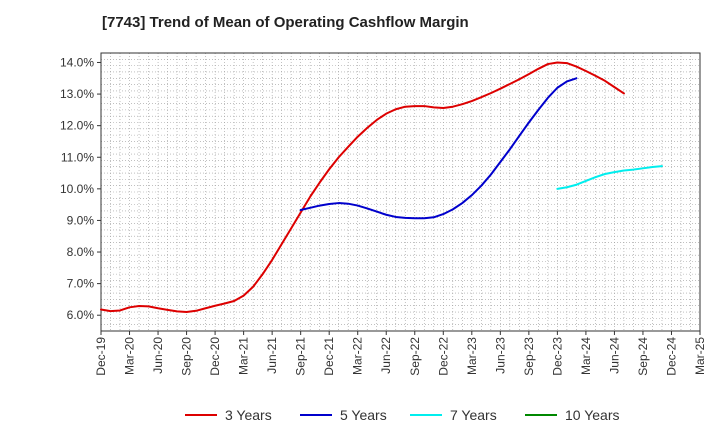  I want to click on y-tick-label: 9.0%, so click(81, 220).